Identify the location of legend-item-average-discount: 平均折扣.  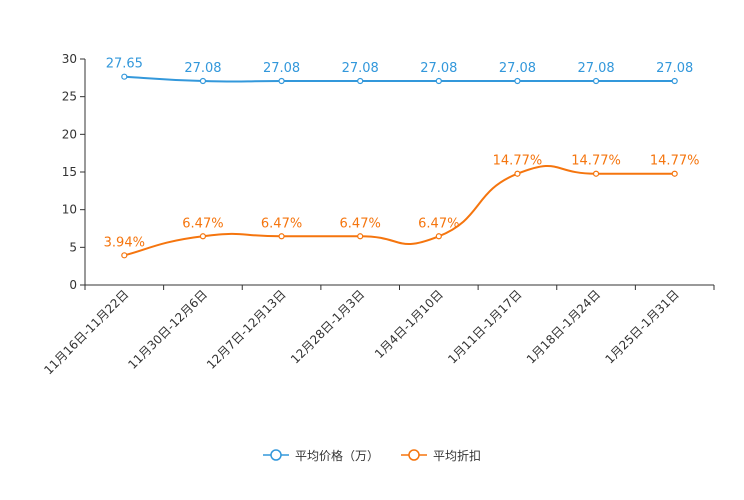
(441, 455).